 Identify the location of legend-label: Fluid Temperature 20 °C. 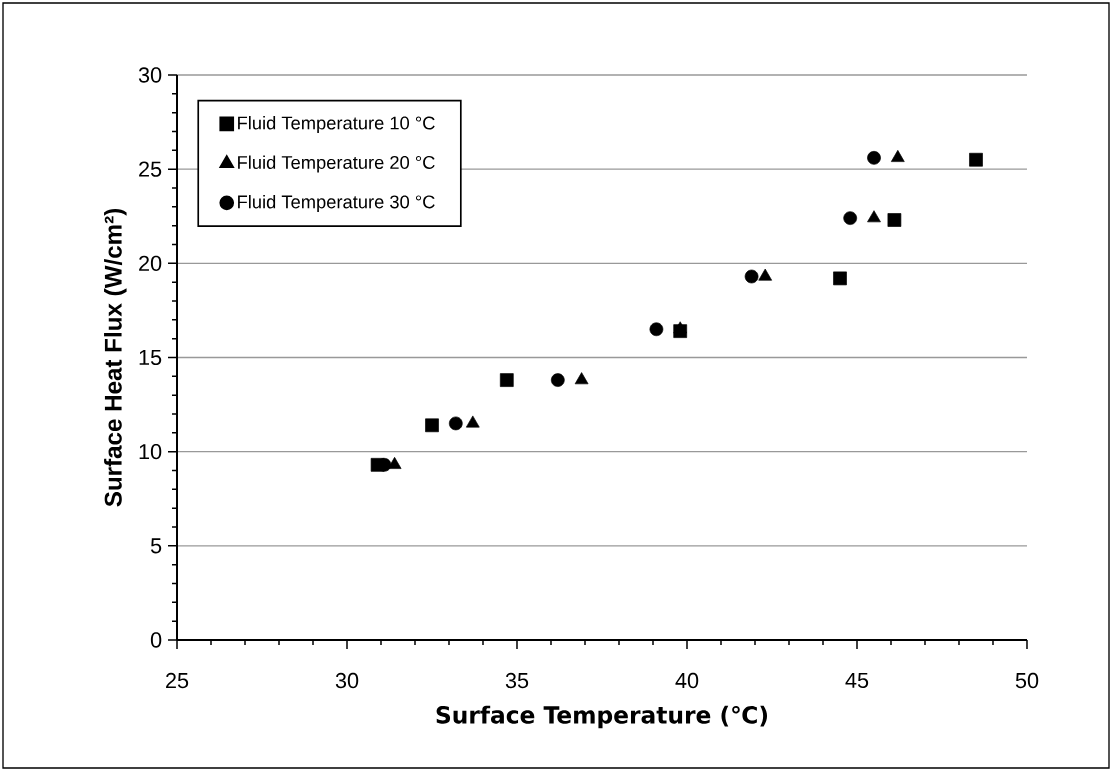
(336, 164).